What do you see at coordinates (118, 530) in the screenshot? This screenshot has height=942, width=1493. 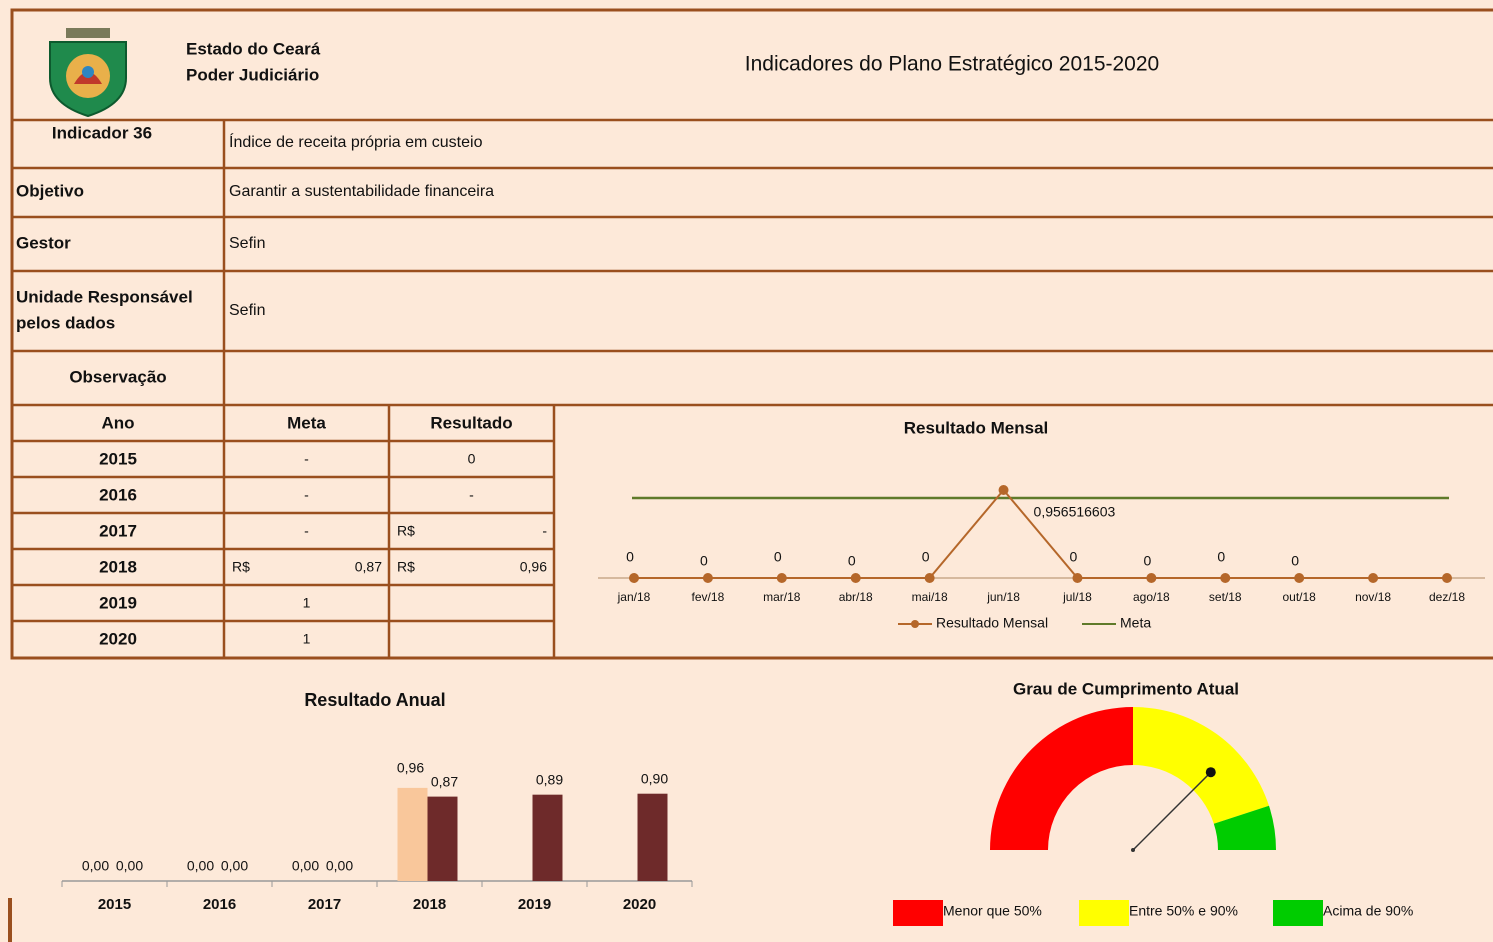 I see `table-cell: 2017` at bounding box center [118, 530].